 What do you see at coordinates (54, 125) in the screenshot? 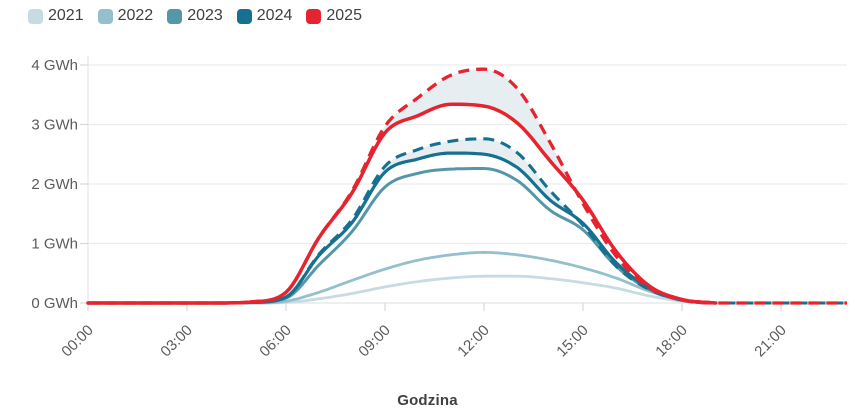
I see `y-axis-label-3gwh: 3 GWh` at bounding box center [54, 125].